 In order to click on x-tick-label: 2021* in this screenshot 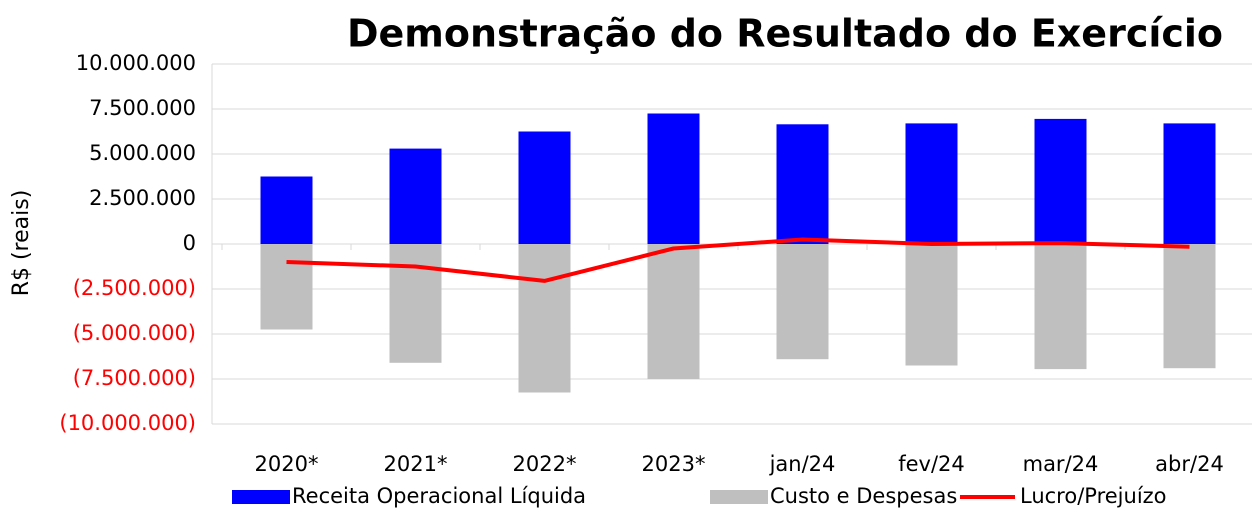, I will do `click(416, 464)`.